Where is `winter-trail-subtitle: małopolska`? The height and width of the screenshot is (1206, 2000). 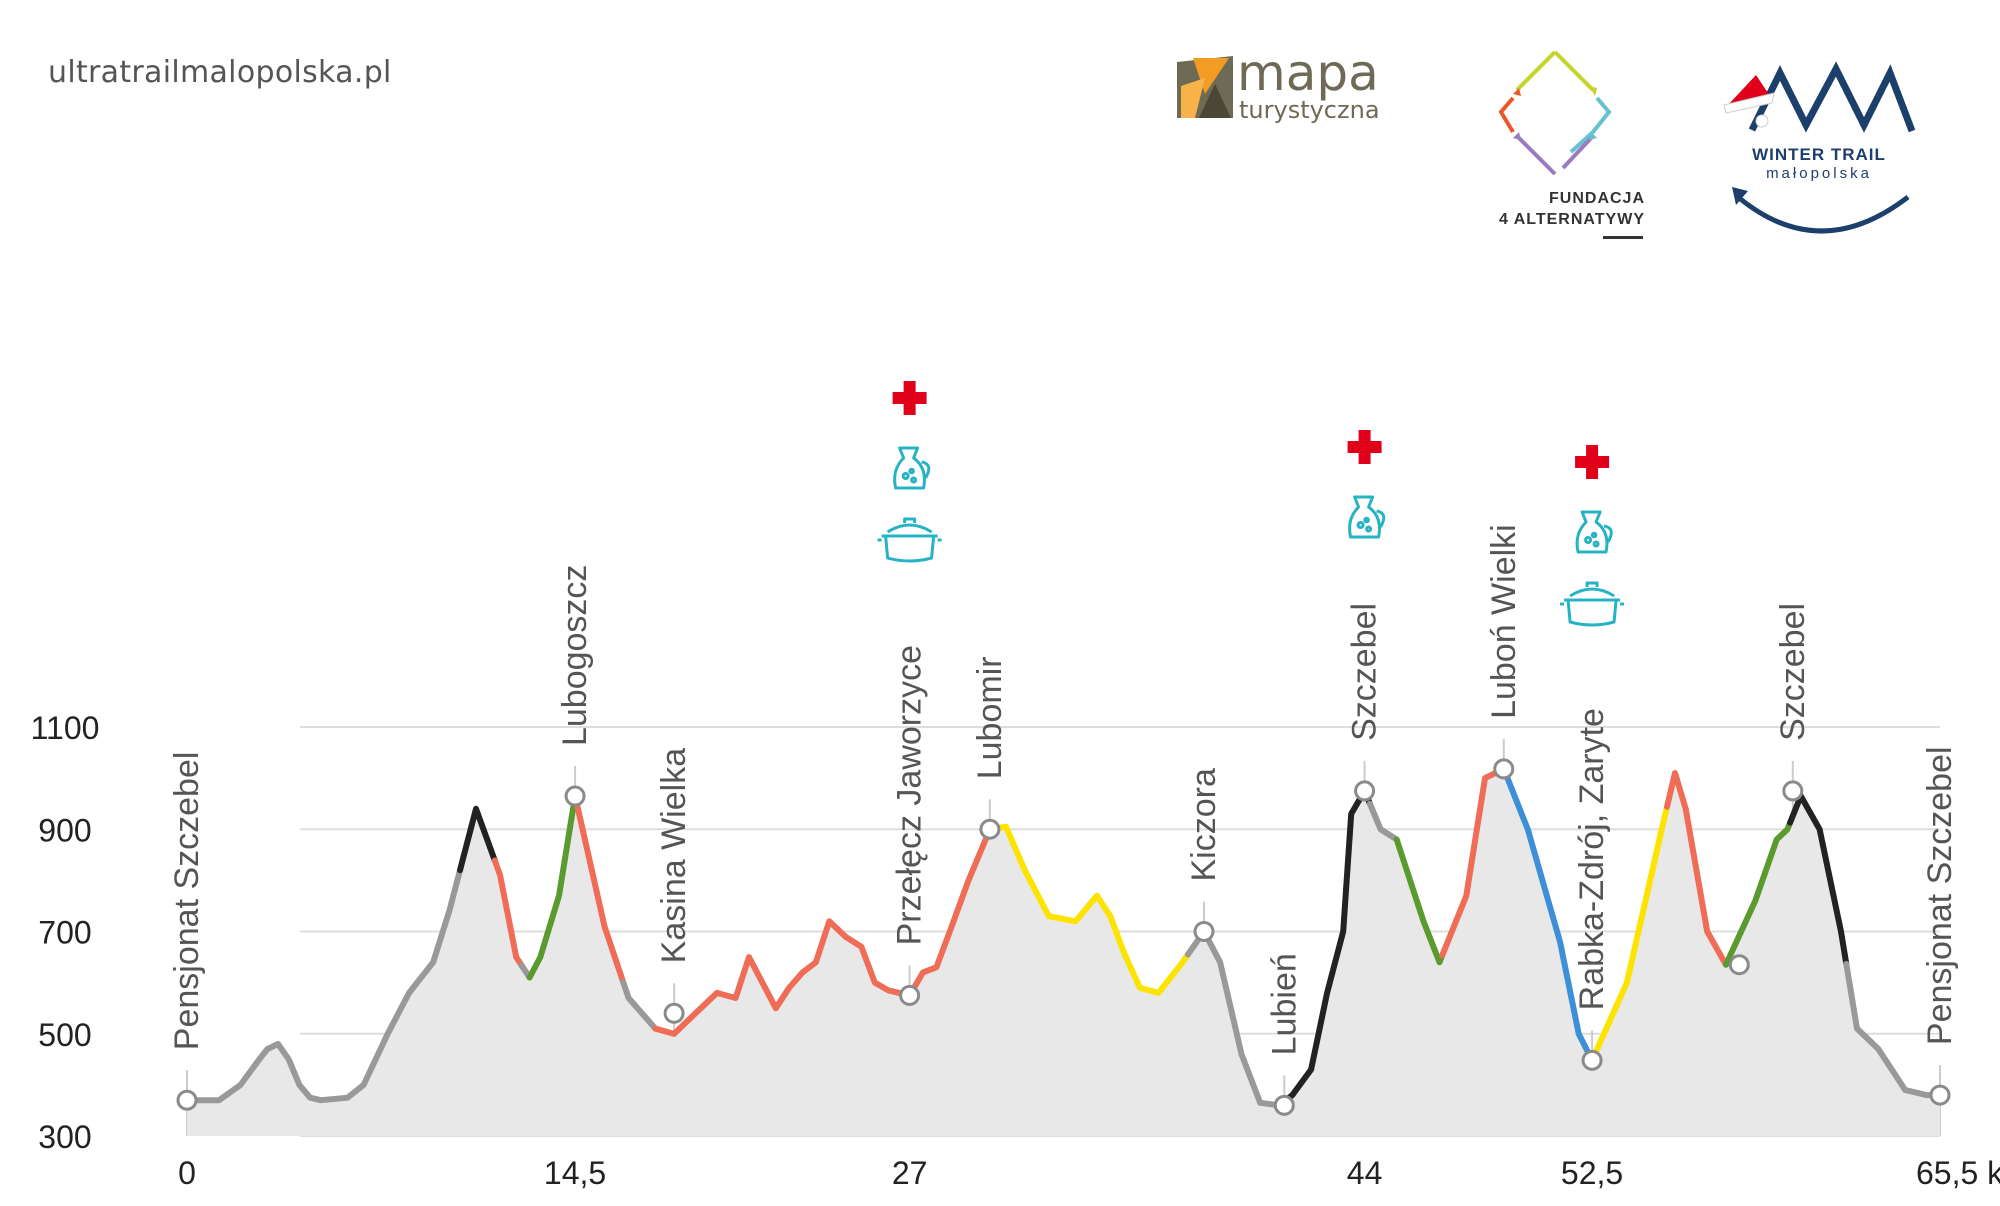 winter-trail-subtitle: małopolska is located at coordinates (1819, 173).